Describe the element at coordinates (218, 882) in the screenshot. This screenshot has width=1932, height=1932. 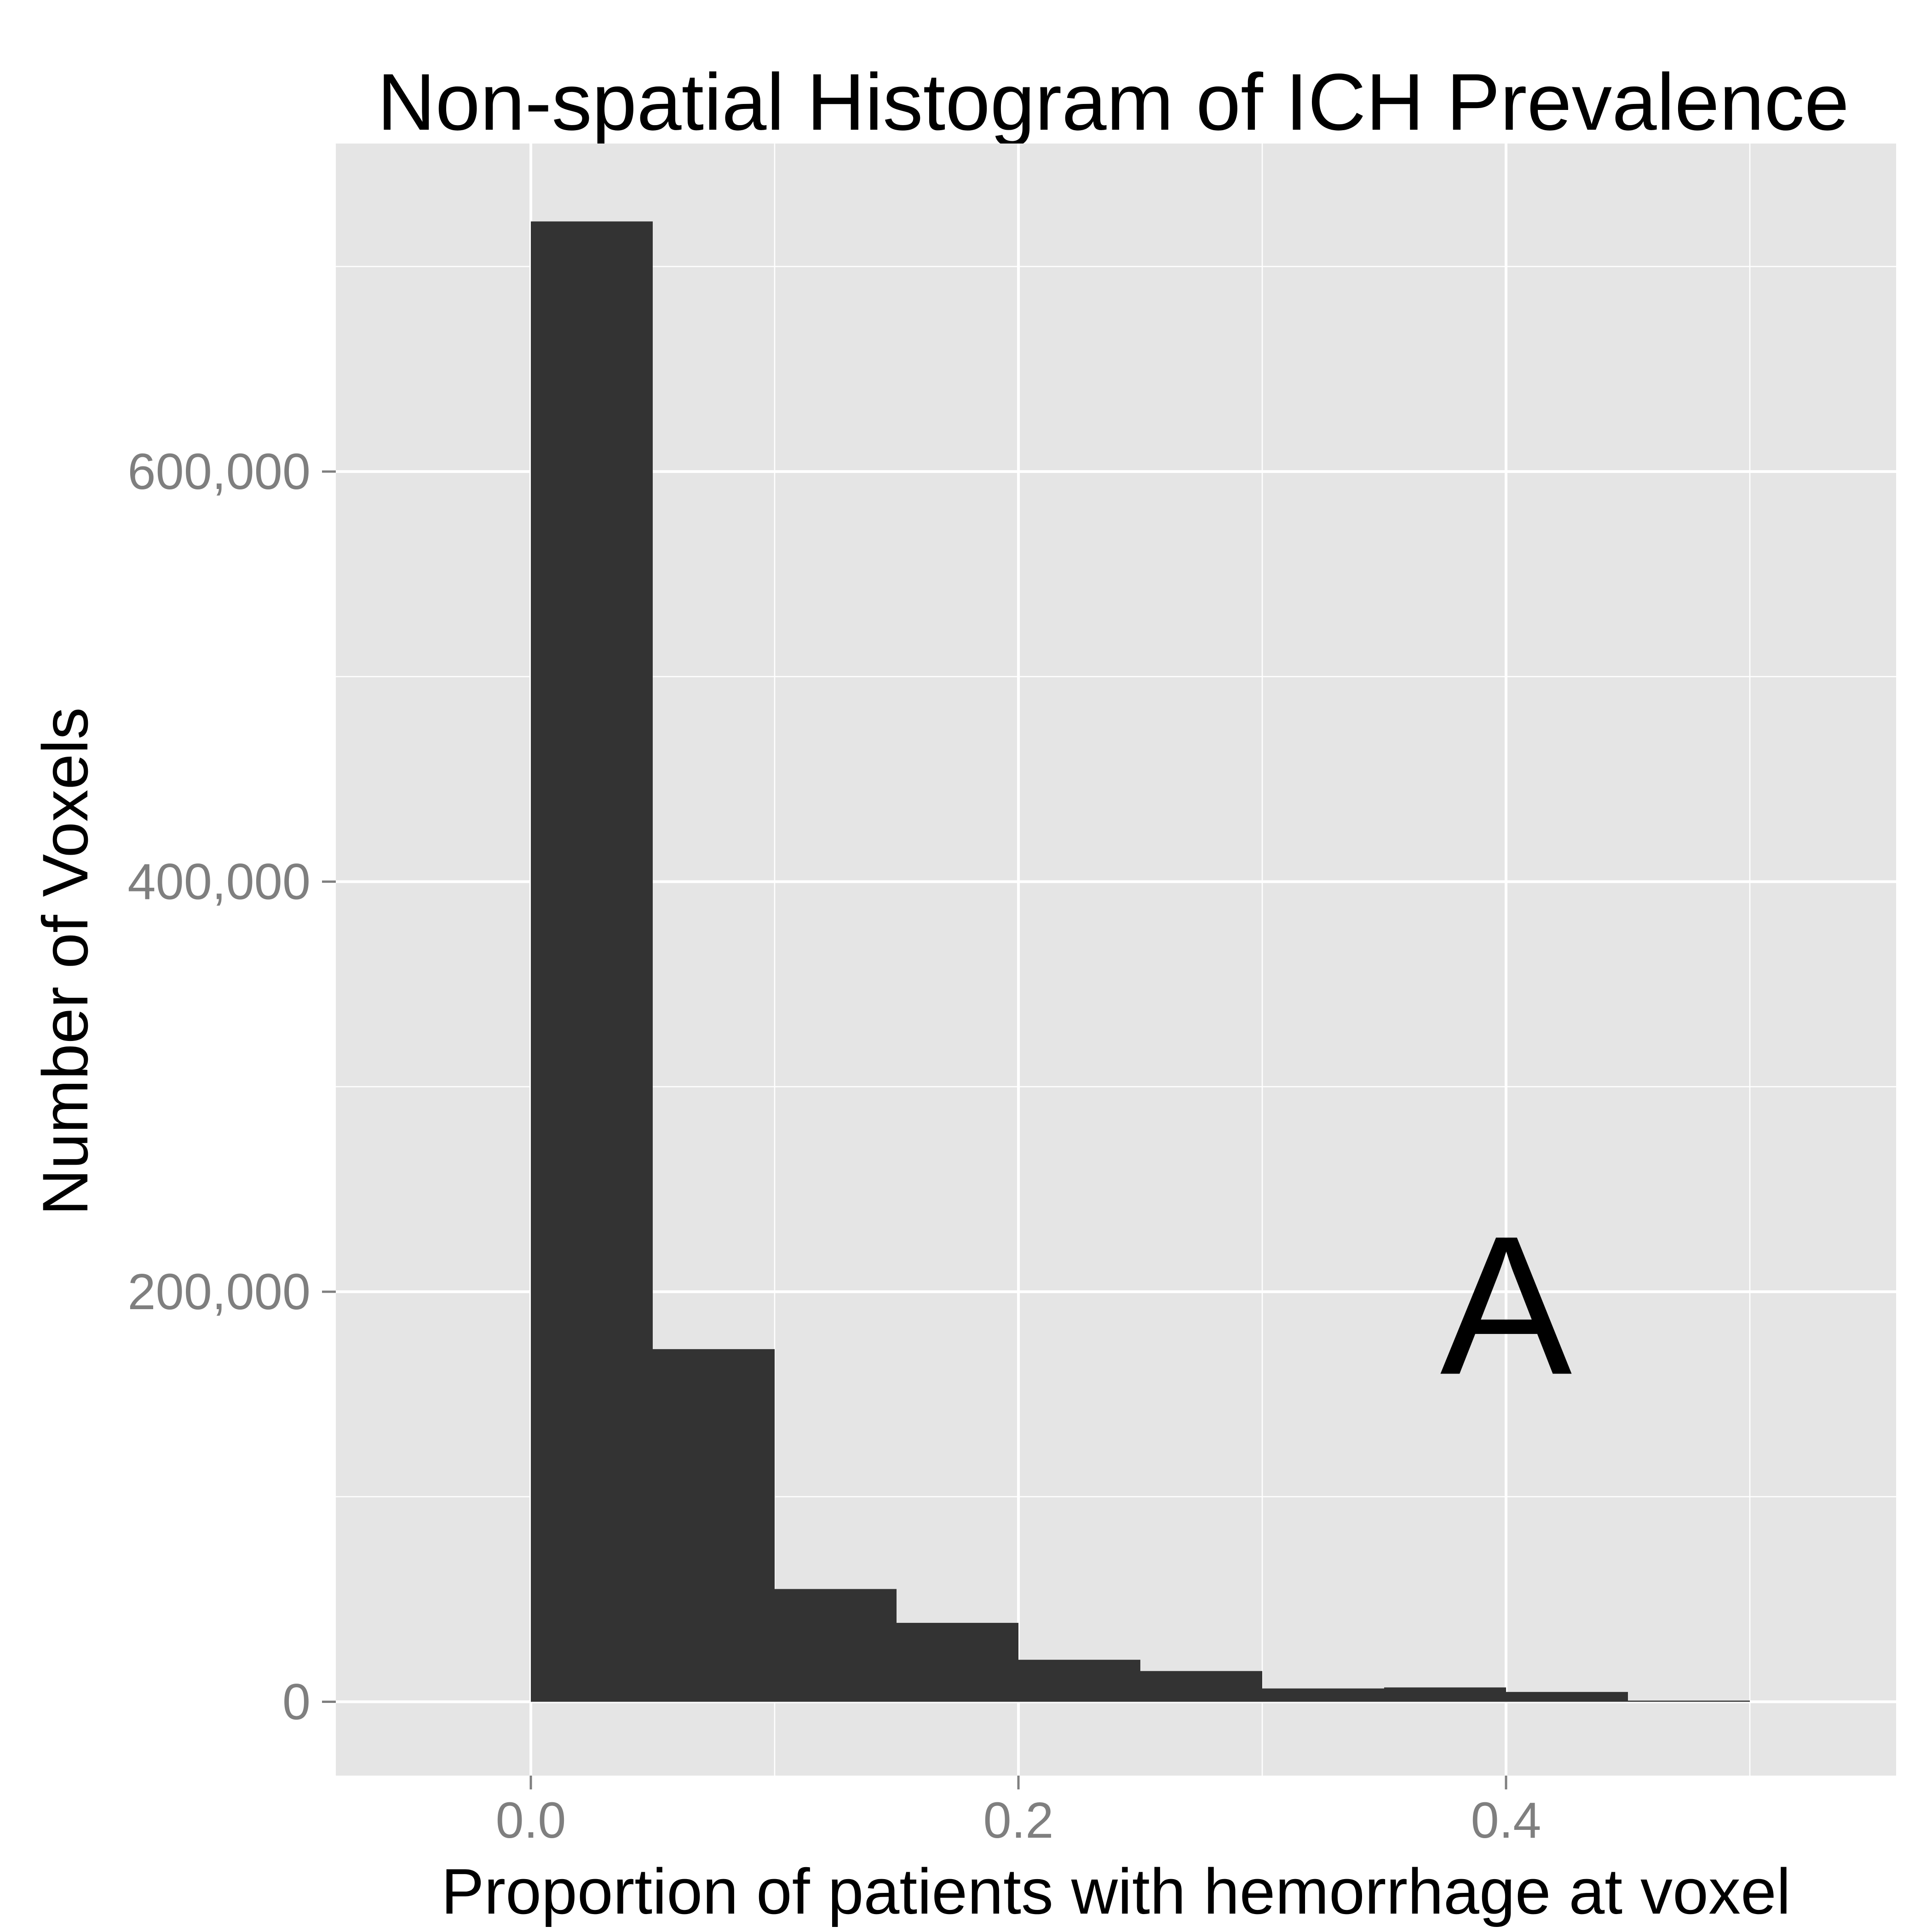
I see `y-tick-label: 400,000` at that location.